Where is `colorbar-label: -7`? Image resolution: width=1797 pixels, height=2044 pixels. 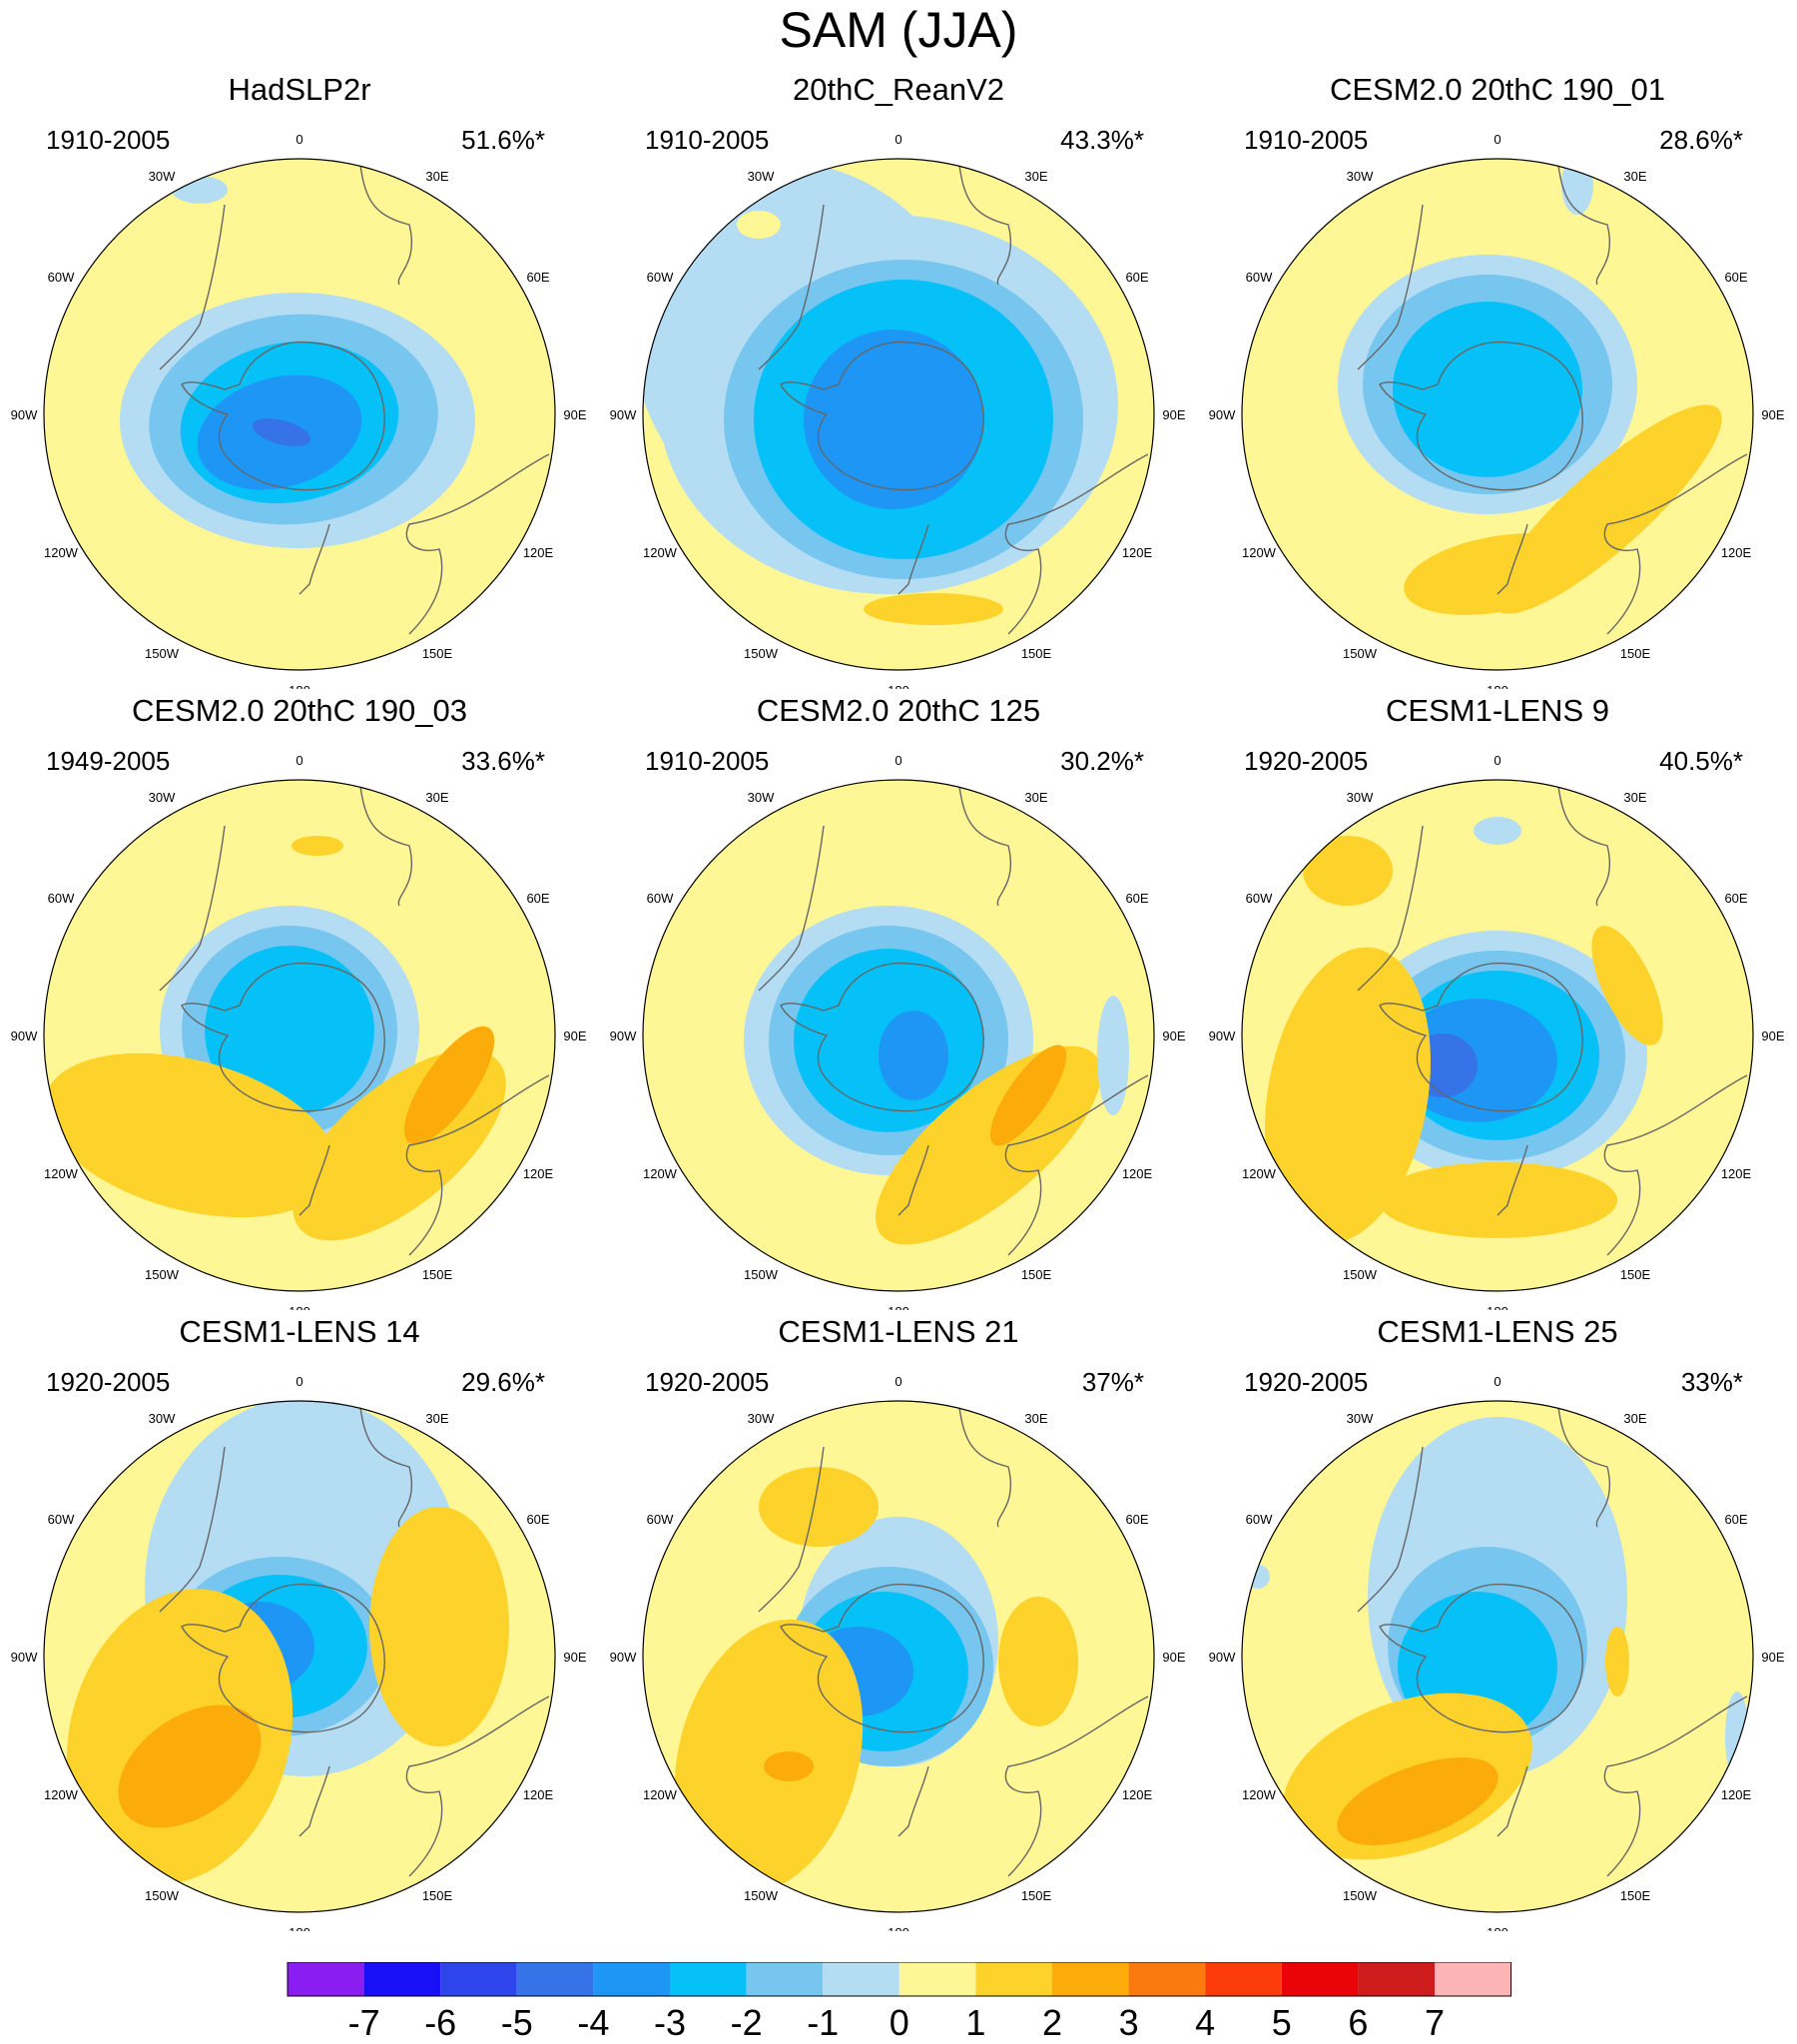 colorbar-label: -7 is located at coordinates (364, 2022).